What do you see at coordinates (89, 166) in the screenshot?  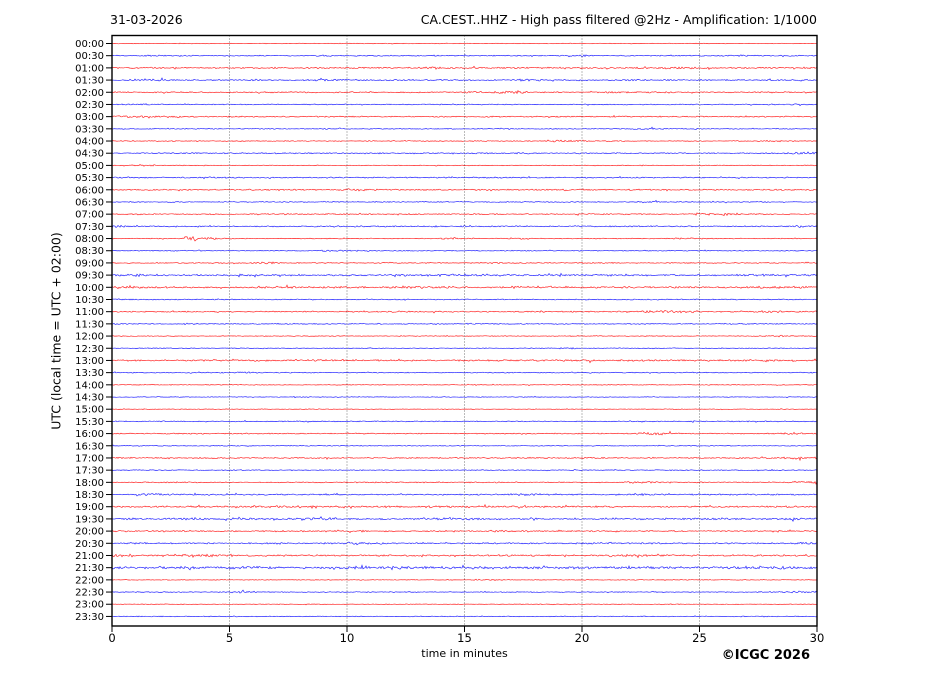 I see `y-tick-label: 05:00` at bounding box center [89, 166].